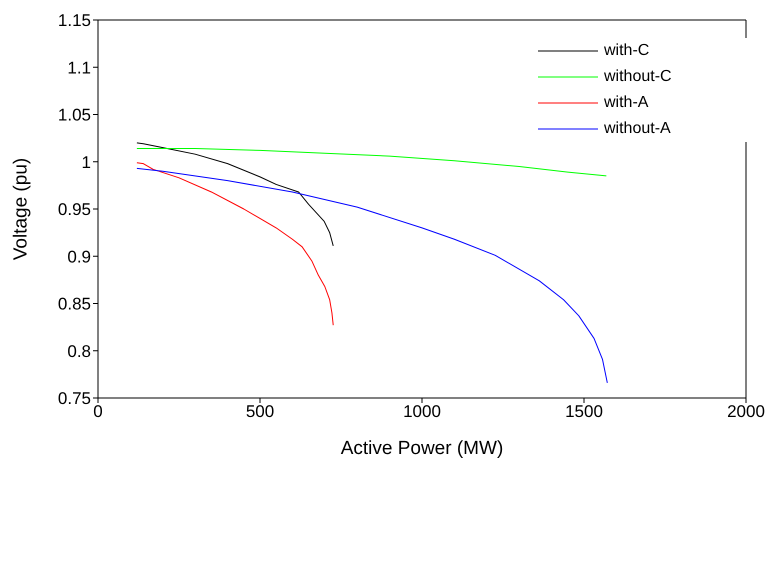  What do you see at coordinates (422, 448) in the screenshot?
I see `x-axis-title: Active Power (MW)` at bounding box center [422, 448].